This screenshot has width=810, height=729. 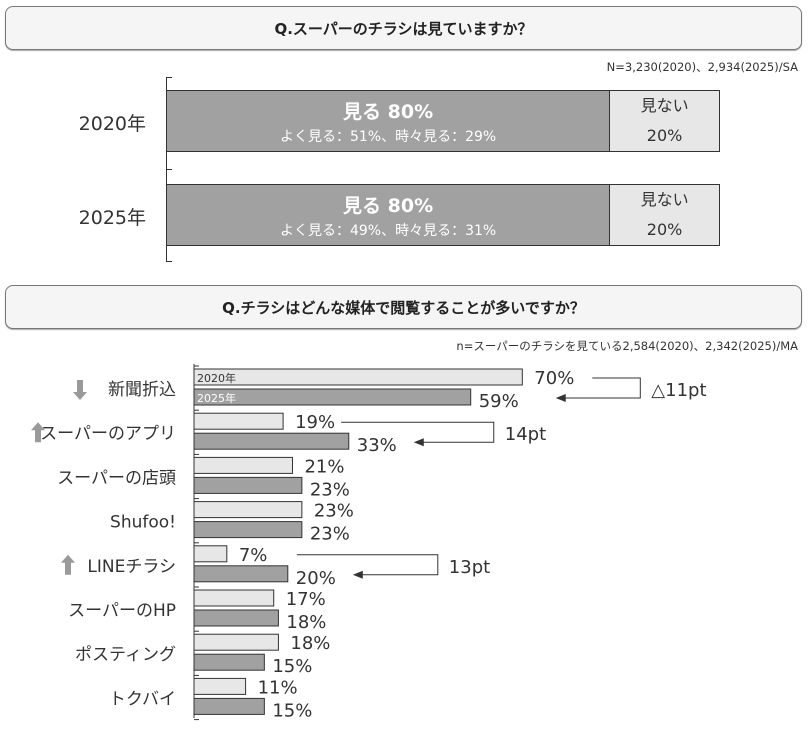 What do you see at coordinates (469, 567) in the screenshot?
I see `change-label: 13pt` at bounding box center [469, 567].